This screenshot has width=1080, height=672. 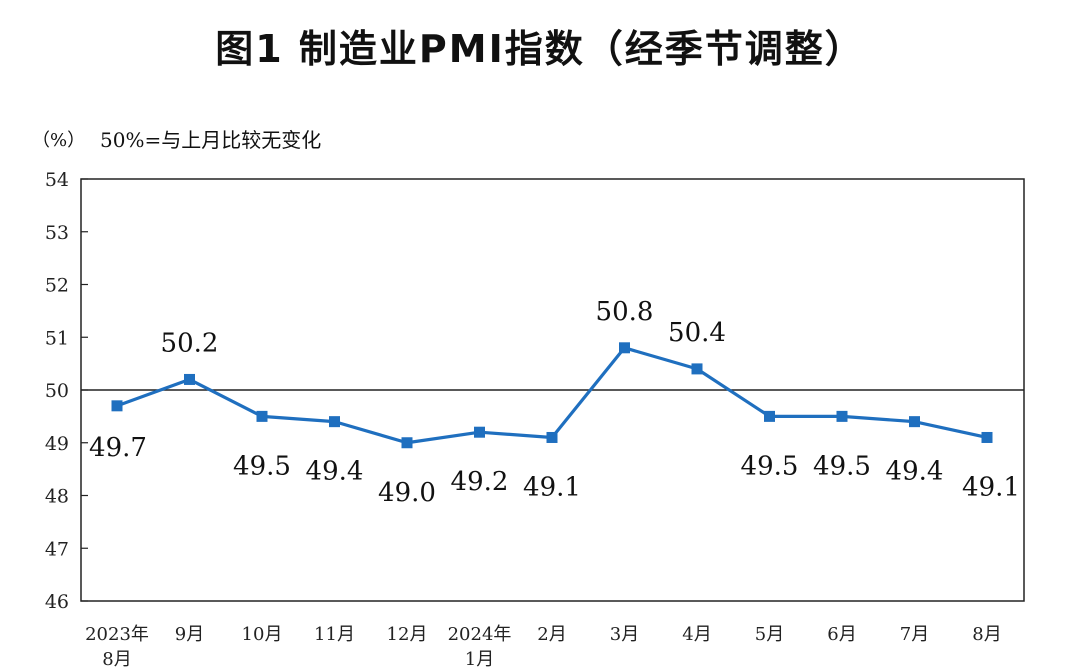 I want to click on y-tick-label: 50, so click(x=57, y=391).